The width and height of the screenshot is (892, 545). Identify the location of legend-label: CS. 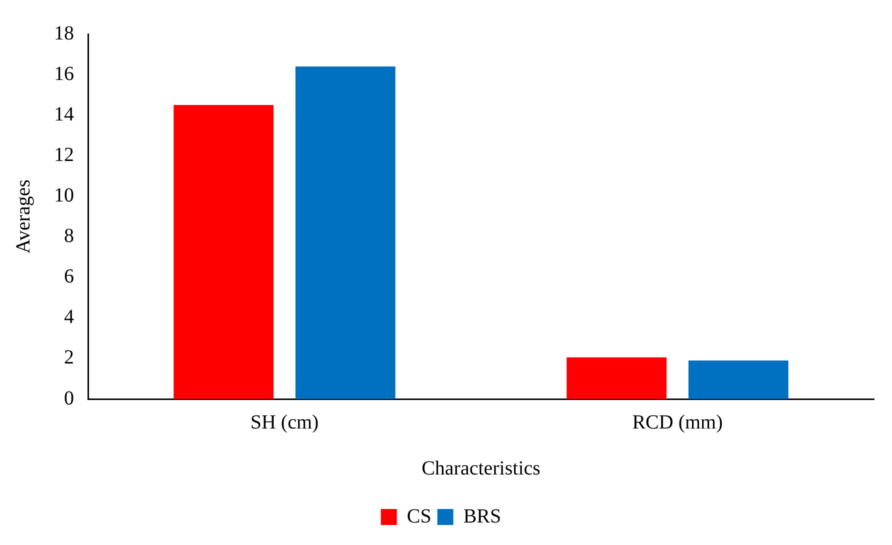
(419, 516).